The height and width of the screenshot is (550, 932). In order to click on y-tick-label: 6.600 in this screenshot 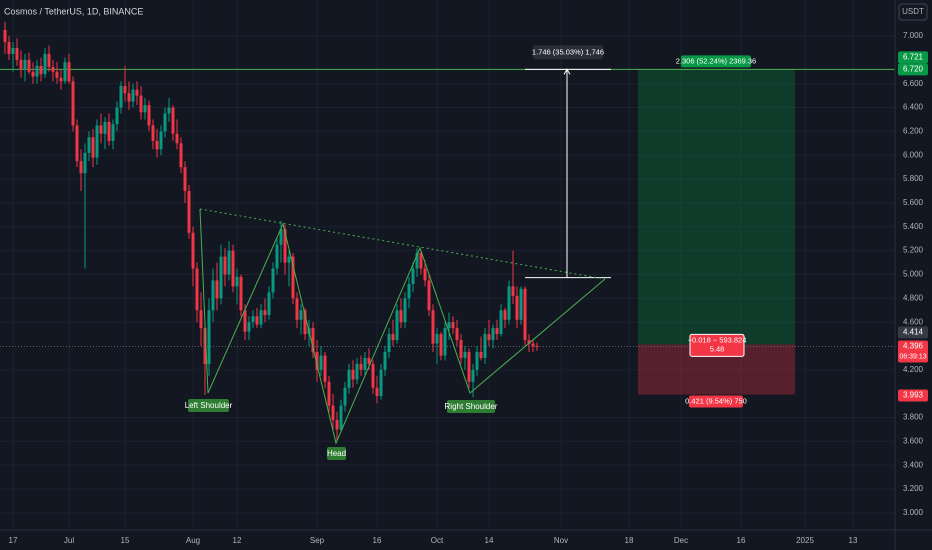, I will do `click(913, 83)`.